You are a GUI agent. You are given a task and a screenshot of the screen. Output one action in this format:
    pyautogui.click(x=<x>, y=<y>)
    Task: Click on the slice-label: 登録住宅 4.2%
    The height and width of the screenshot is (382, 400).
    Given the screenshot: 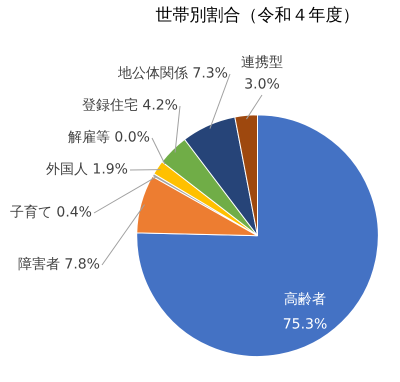 What is the action you would take?
    pyautogui.click(x=130, y=106)
    